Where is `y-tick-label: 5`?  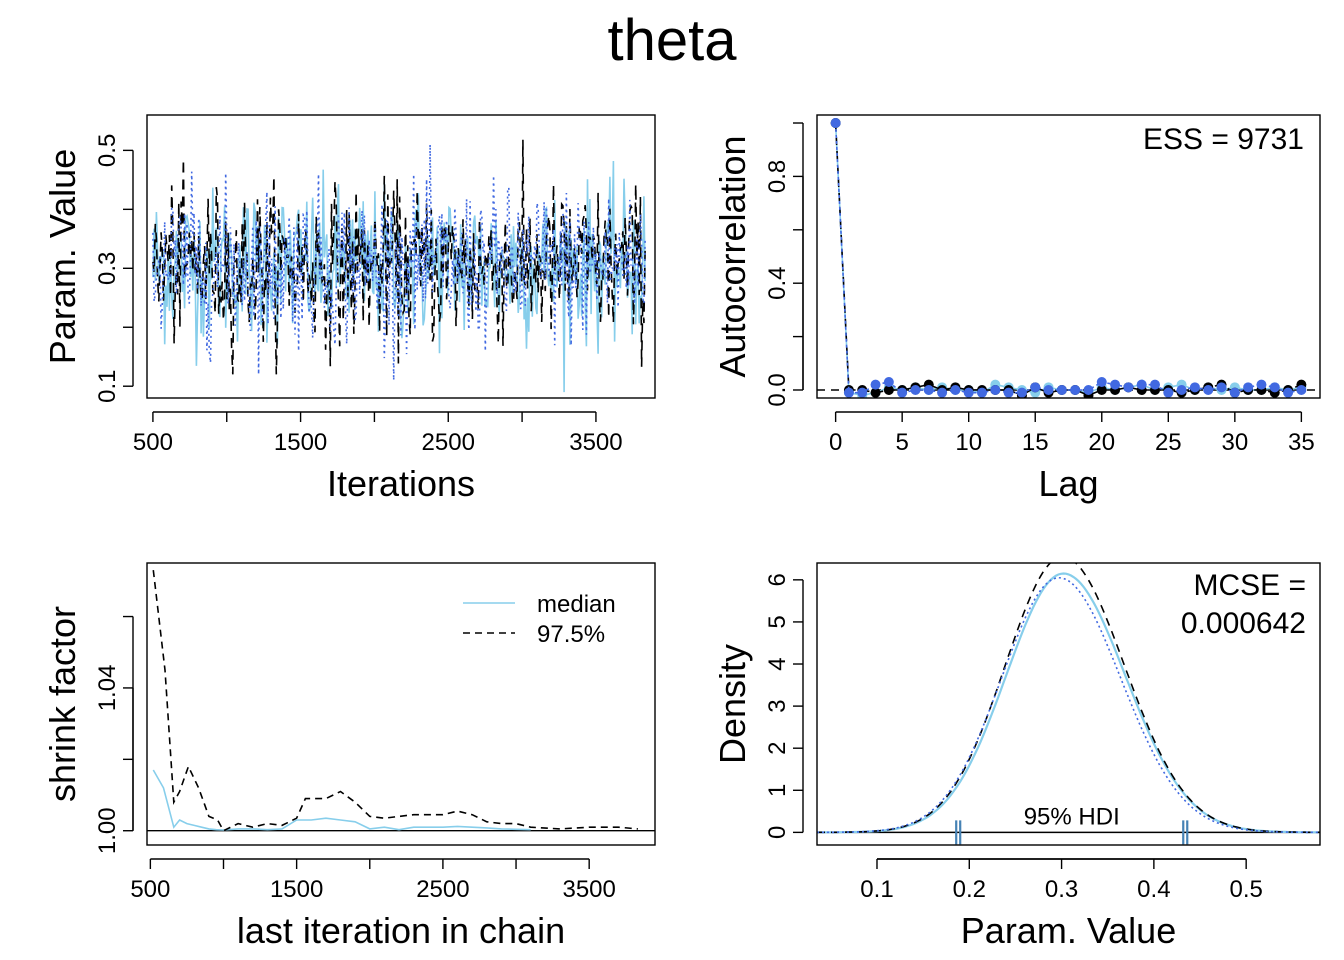
y-tick-label: 5 is located at coordinates (777, 621).